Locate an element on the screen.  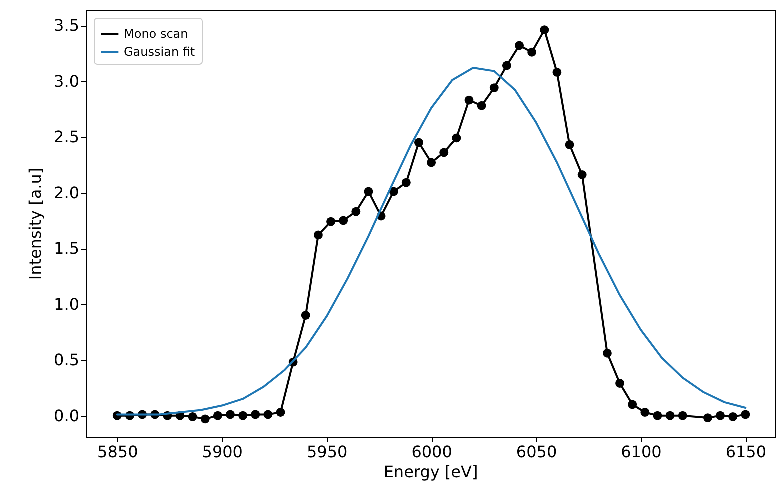
x-tick-label: 6100 is located at coordinates (641, 452).